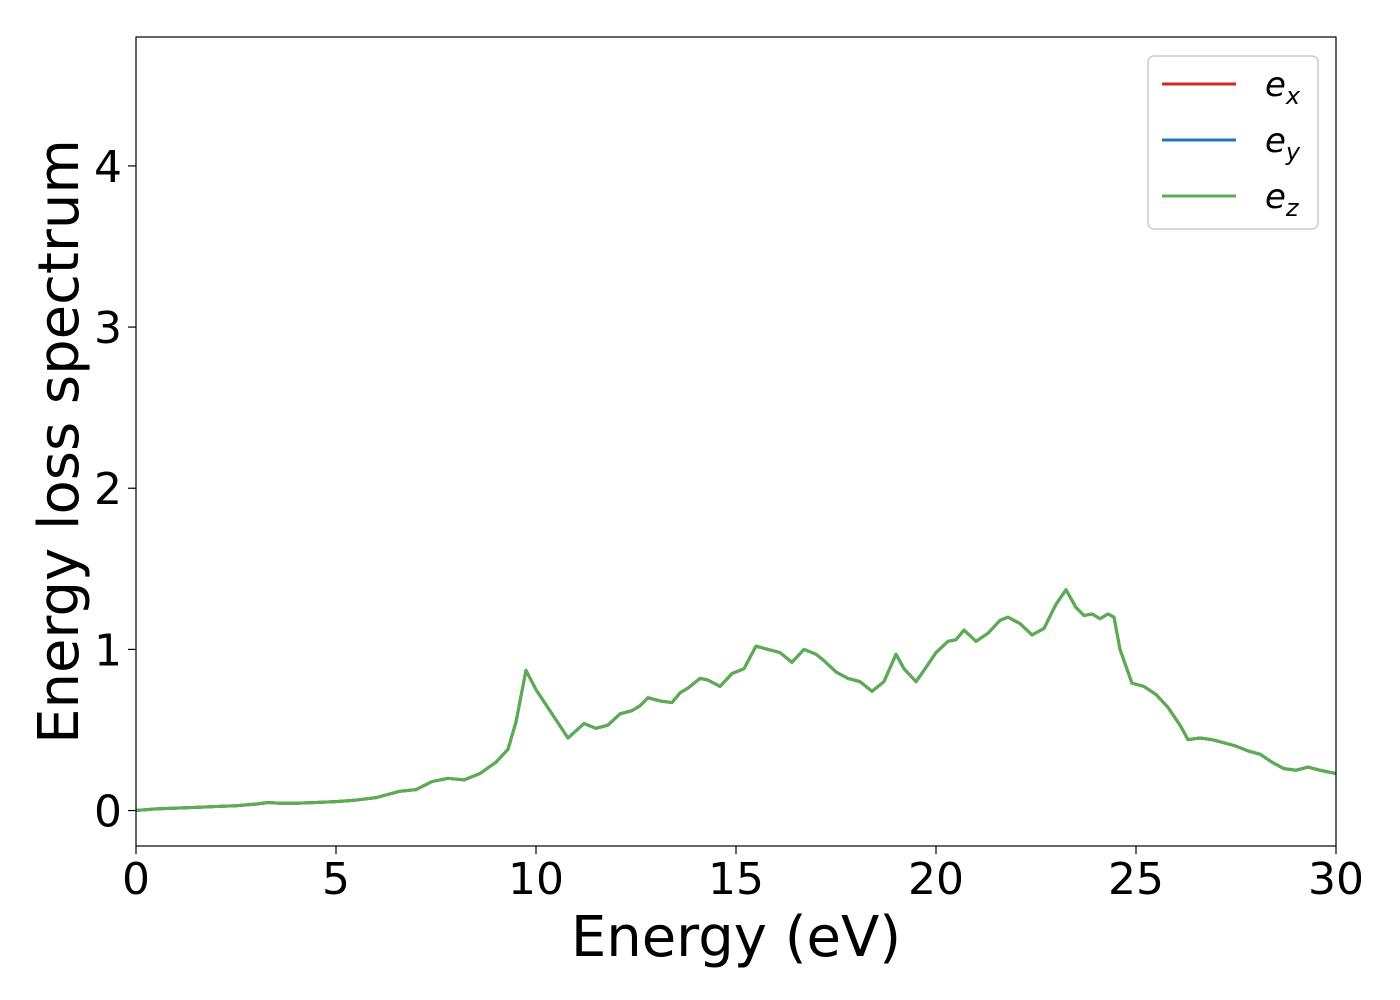 This screenshot has height=1000, width=1400. Describe the element at coordinates (736, 879) in the screenshot. I see `x-tick-label: 15` at that location.